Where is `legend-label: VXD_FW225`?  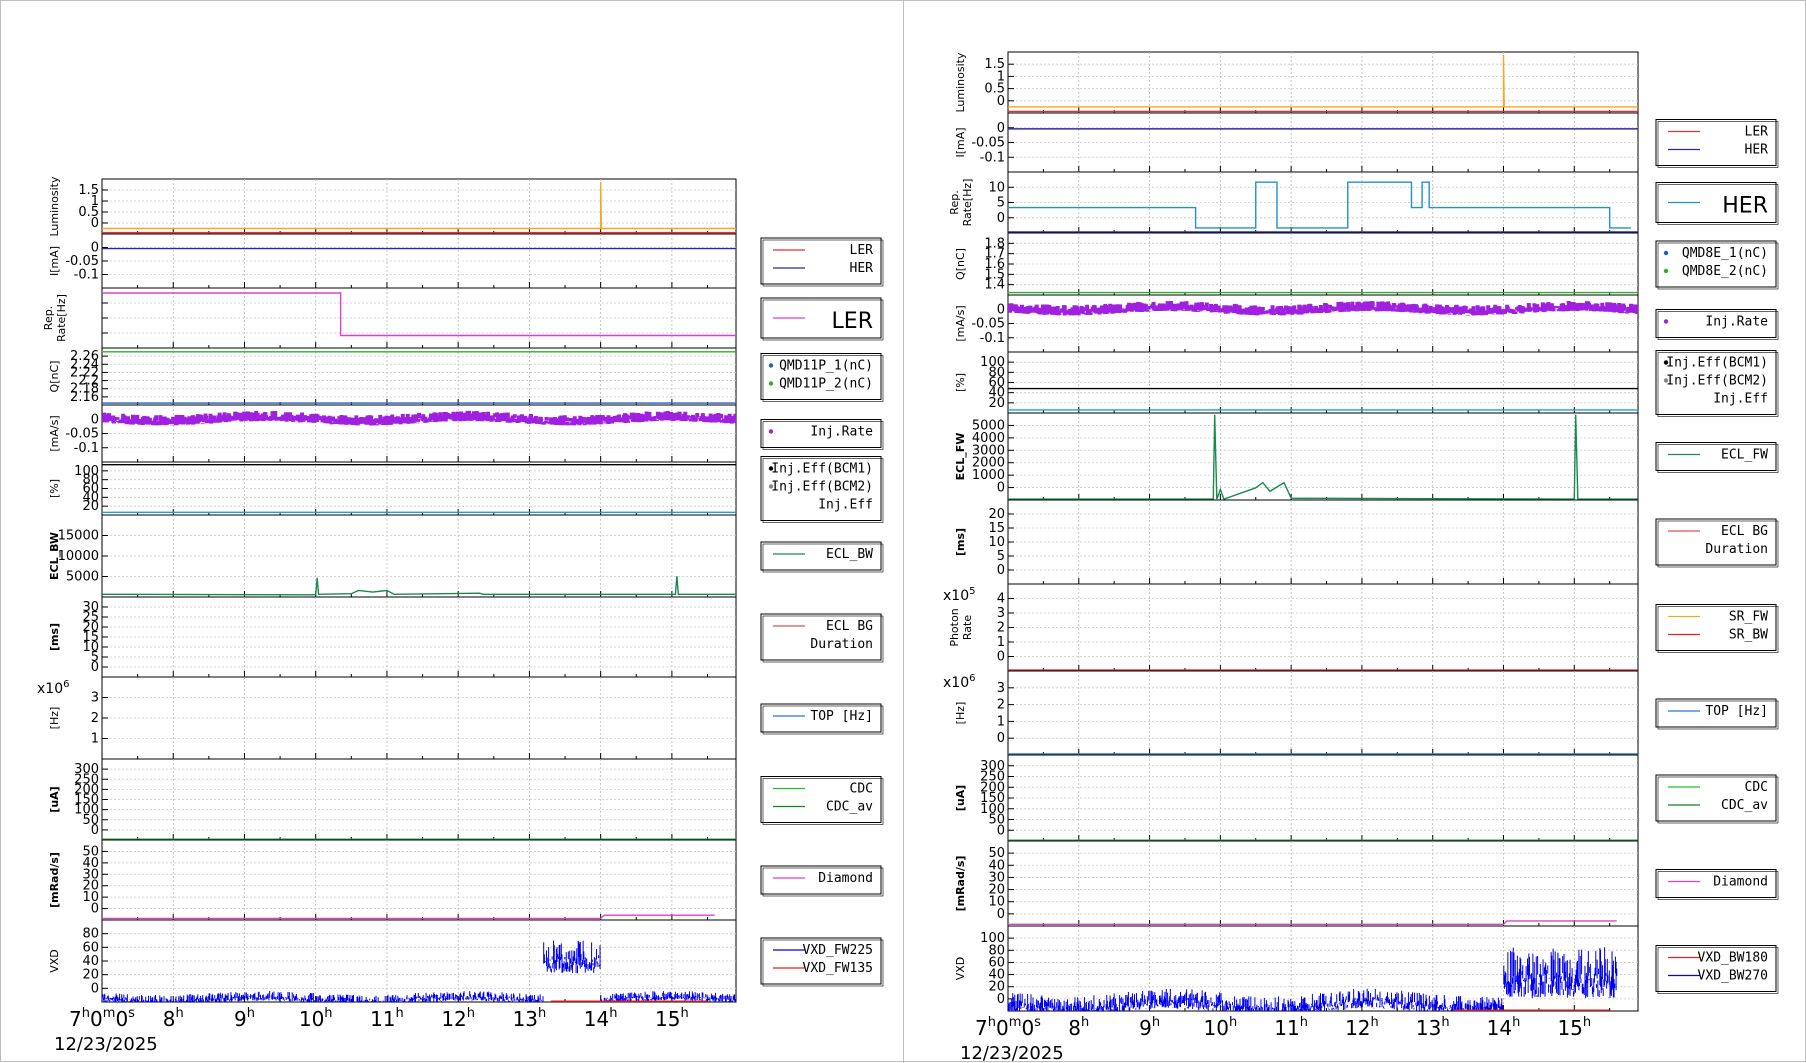 legend-label: VXD_FW225 is located at coordinates (838, 950).